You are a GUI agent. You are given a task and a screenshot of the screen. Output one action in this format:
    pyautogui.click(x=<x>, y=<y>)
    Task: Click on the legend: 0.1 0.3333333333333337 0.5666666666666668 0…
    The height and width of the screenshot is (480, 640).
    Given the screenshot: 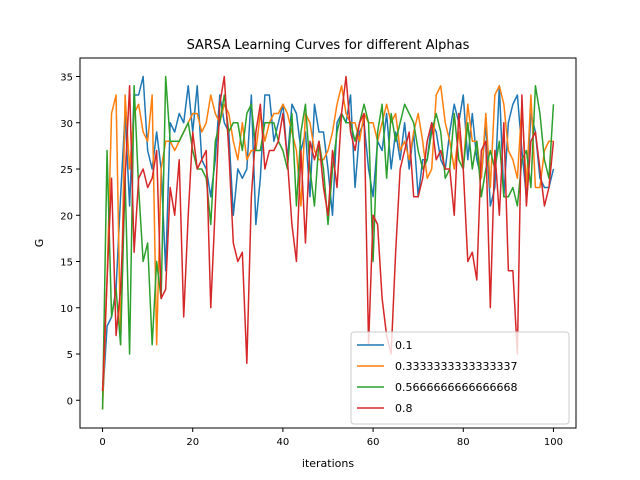 What is the action you would take?
    pyautogui.click(x=460, y=378)
    